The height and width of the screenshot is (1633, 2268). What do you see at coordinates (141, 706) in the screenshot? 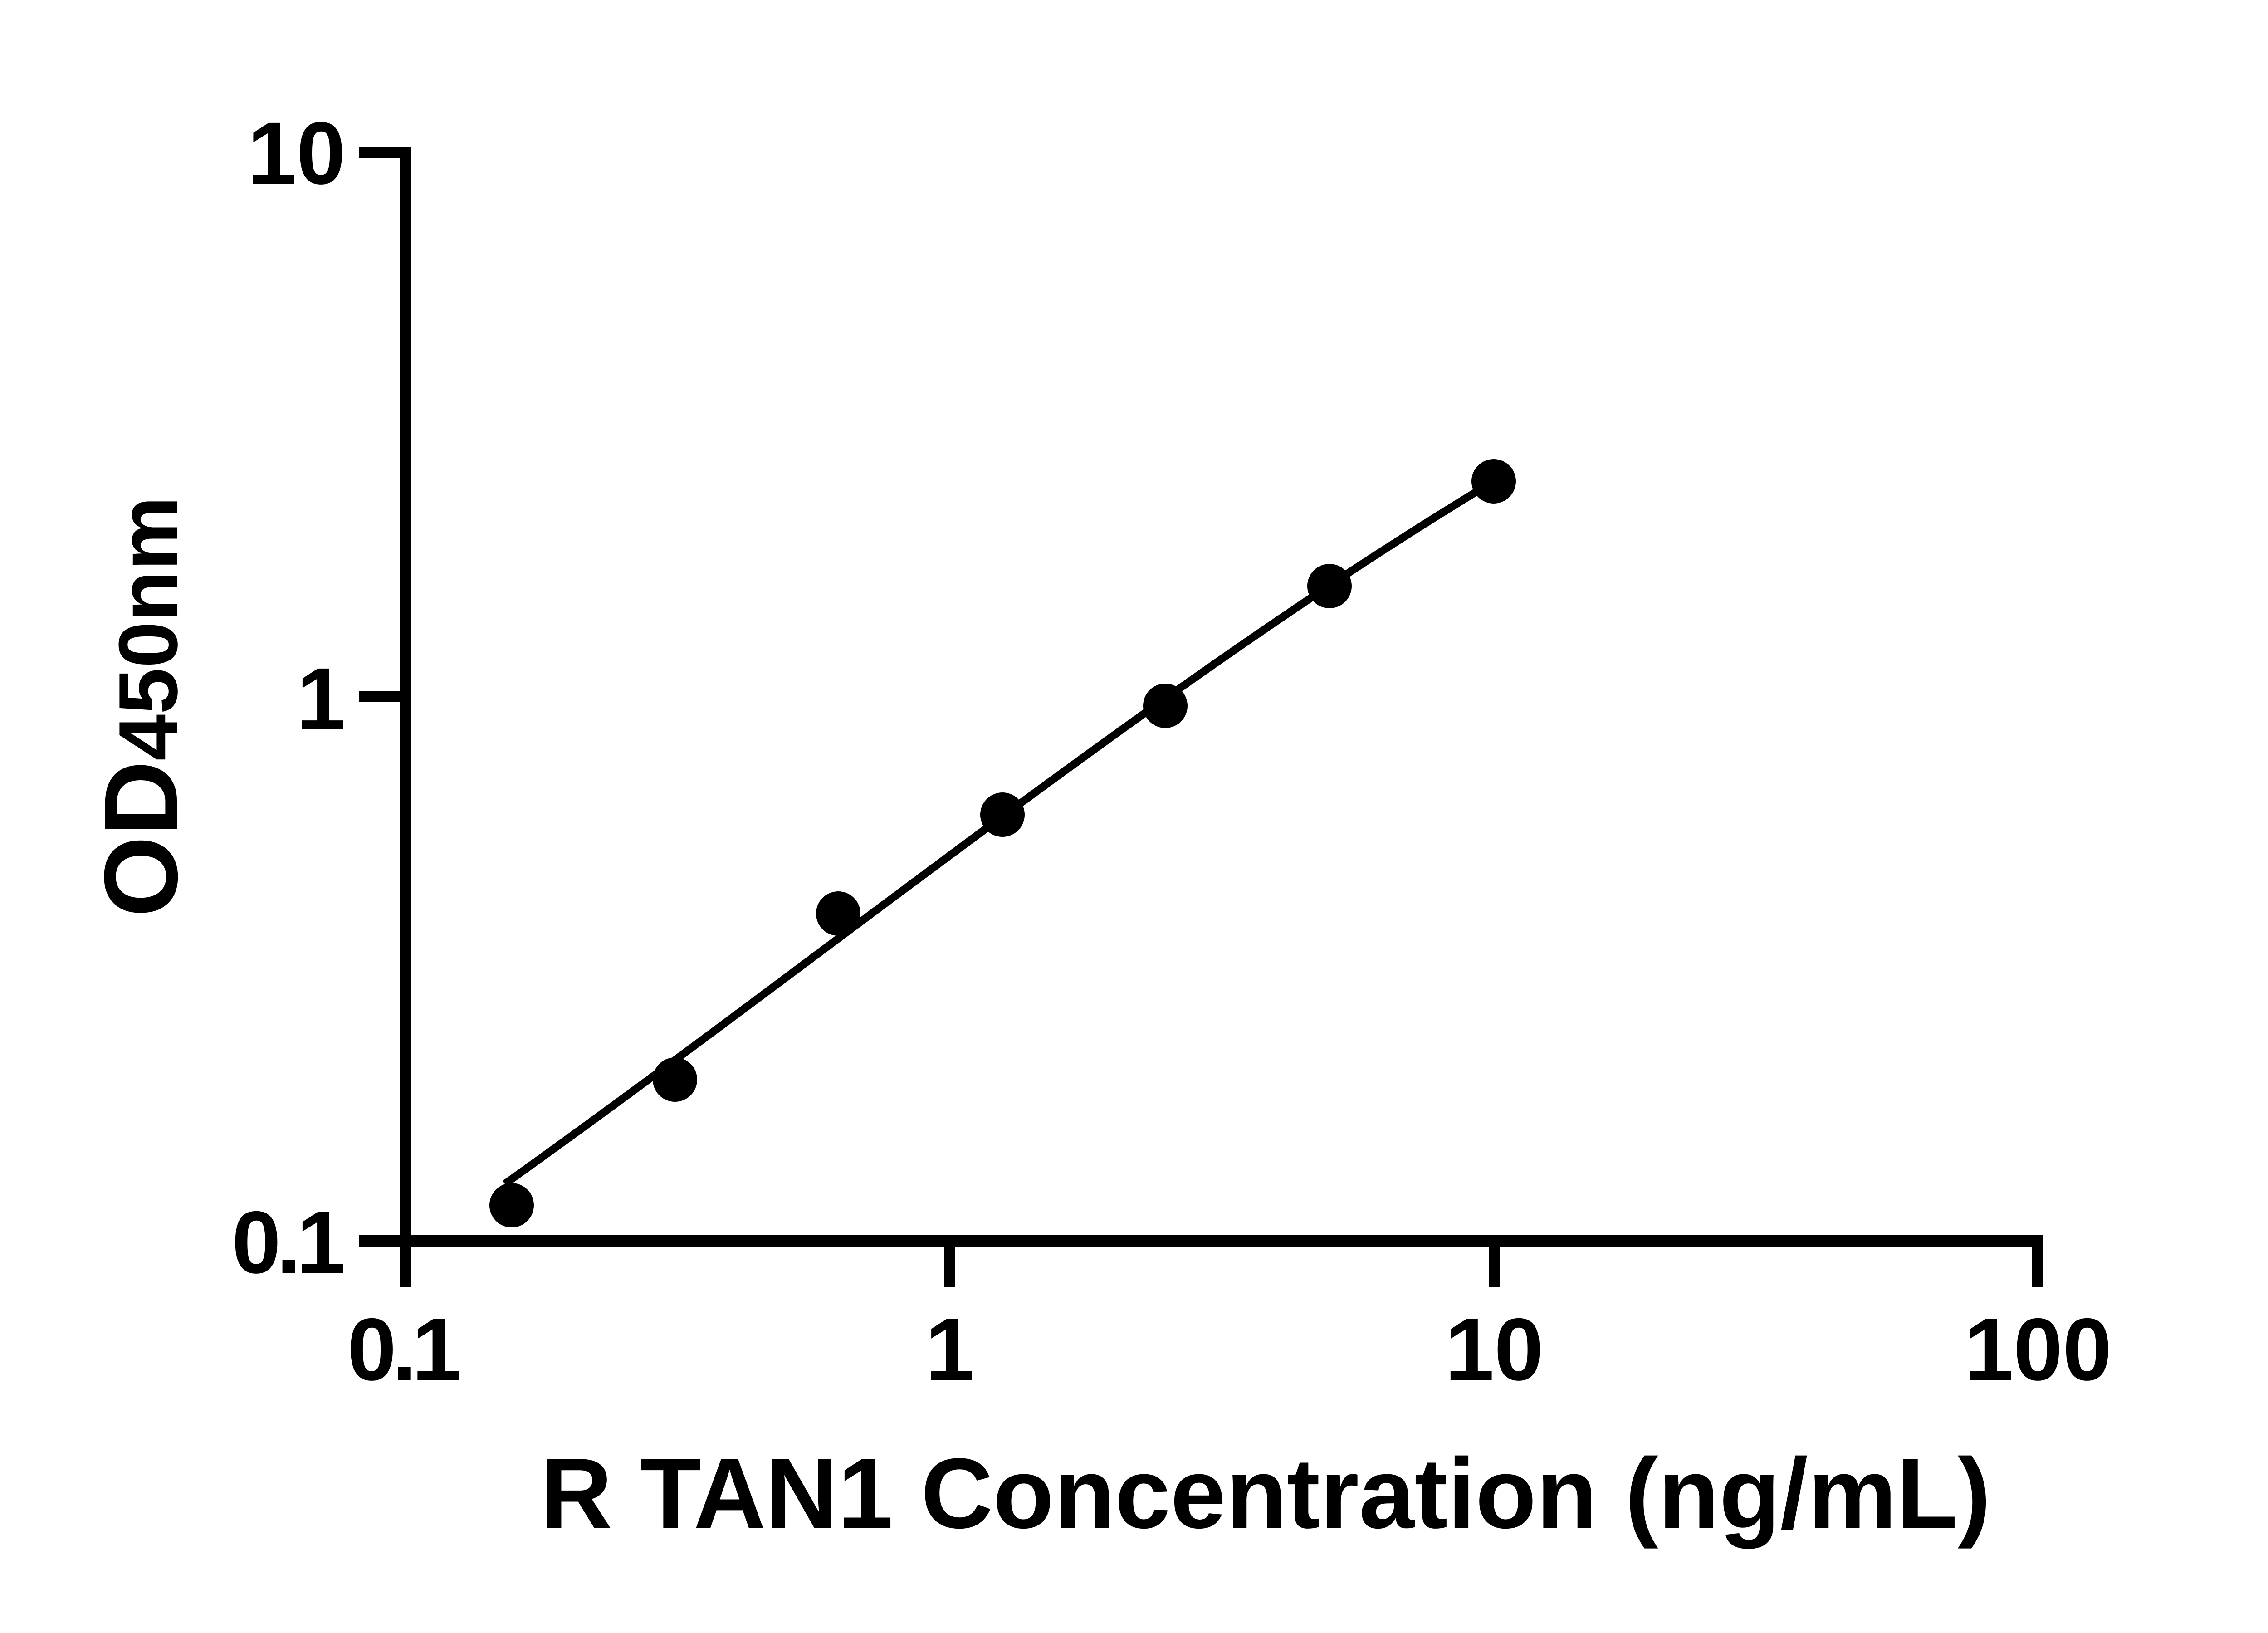
I see `svg-text: OD450nm` at bounding box center [141, 706].